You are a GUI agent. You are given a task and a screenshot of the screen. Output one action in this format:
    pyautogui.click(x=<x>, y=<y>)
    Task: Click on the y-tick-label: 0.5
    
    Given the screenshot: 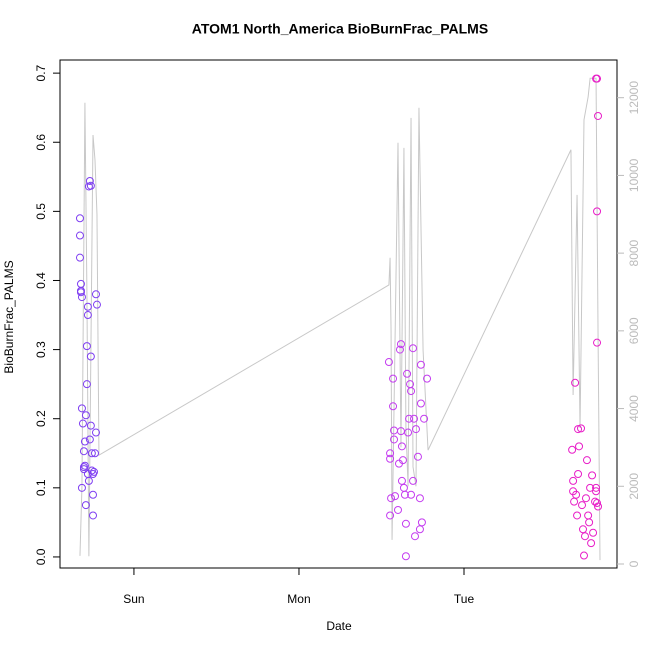 What is the action you would take?
    pyautogui.click(x=41, y=211)
    